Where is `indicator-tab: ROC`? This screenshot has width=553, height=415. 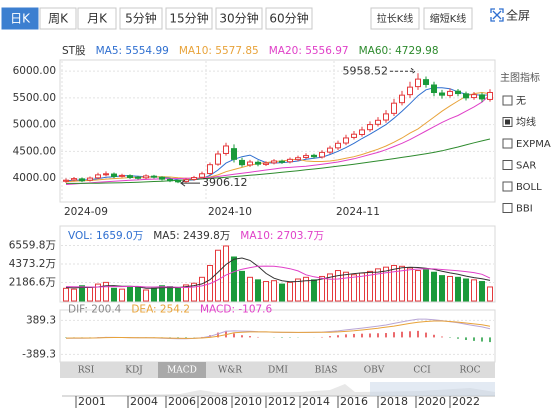 indicator-tab: ROC is located at coordinates (469, 371).